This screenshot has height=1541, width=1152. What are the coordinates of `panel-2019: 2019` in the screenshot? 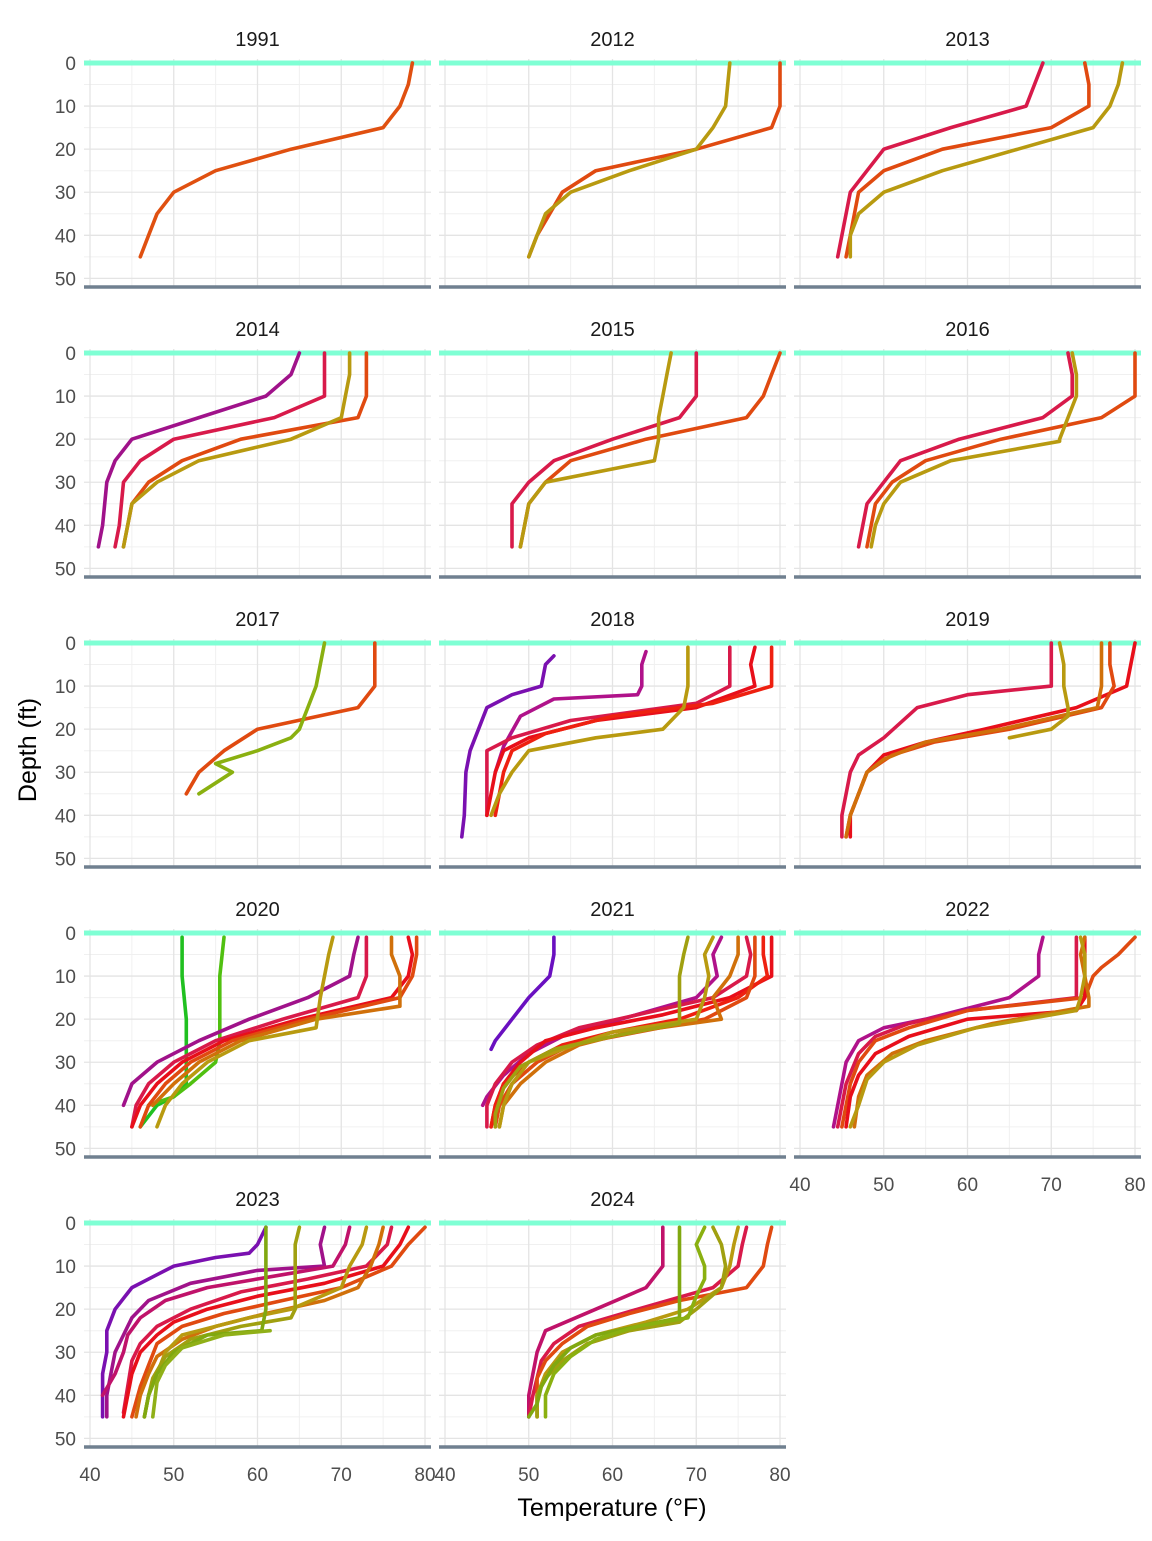 It's located at (967, 739).